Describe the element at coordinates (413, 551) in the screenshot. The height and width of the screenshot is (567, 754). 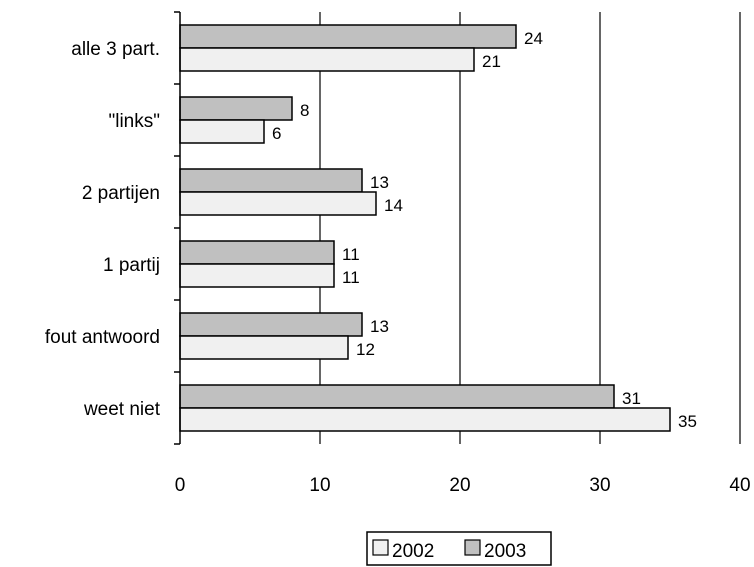
I see `legend-label: 2002` at that location.